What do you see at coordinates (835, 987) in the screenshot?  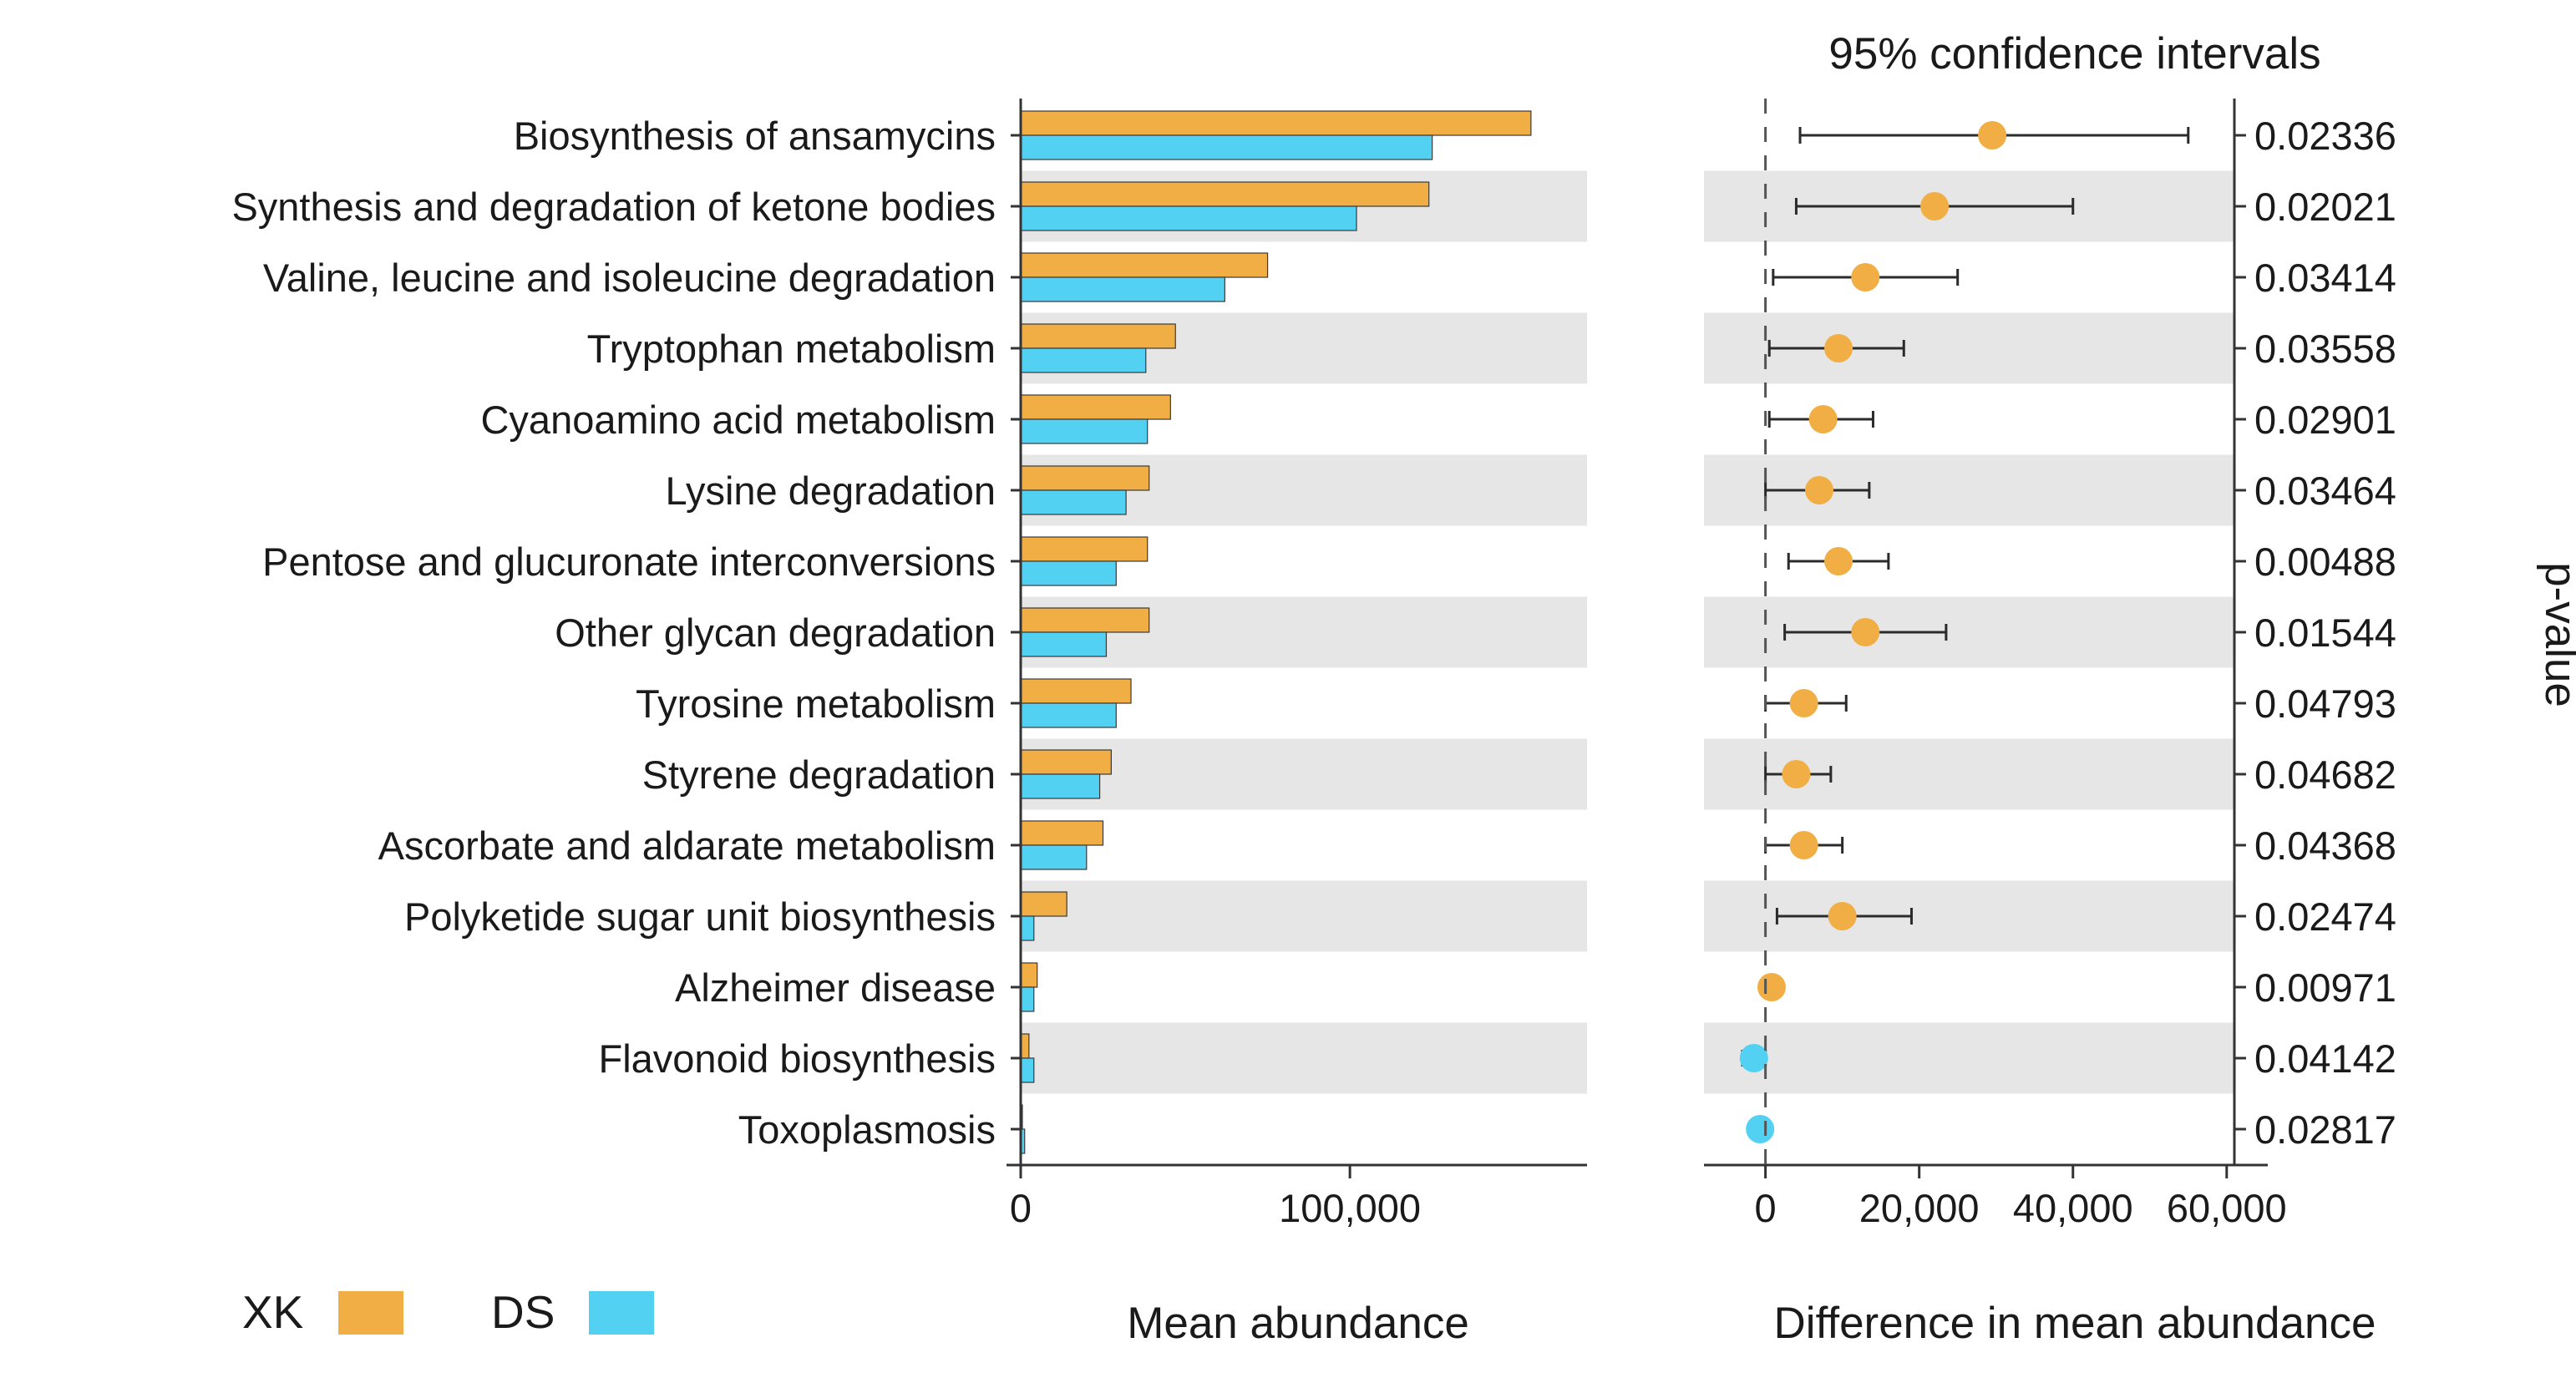 I see `category-label: Alzheimer disease` at bounding box center [835, 987].